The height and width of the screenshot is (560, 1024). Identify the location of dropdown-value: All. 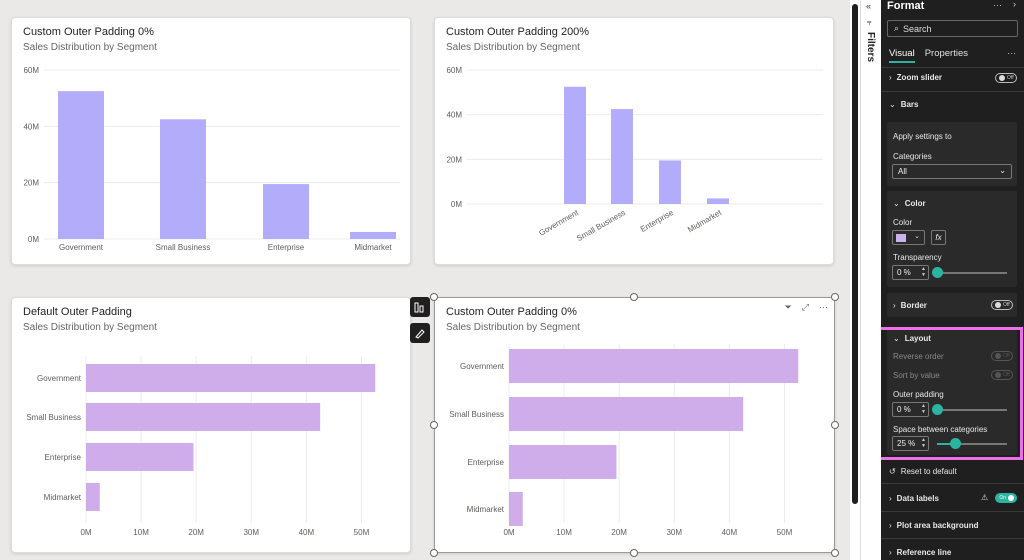
(902, 171).